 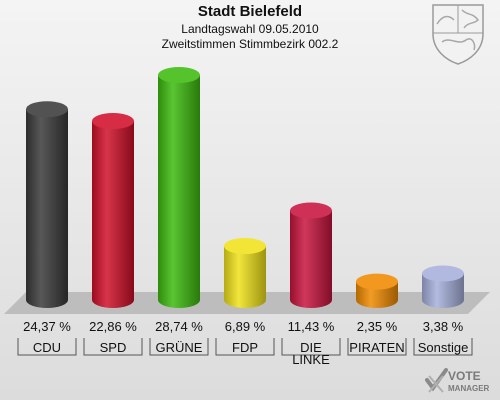 What do you see at coordinates (377, 326) in the screenshot?
I see `value-label-piraten: 2,35 %` at bounding box center [377, 326].